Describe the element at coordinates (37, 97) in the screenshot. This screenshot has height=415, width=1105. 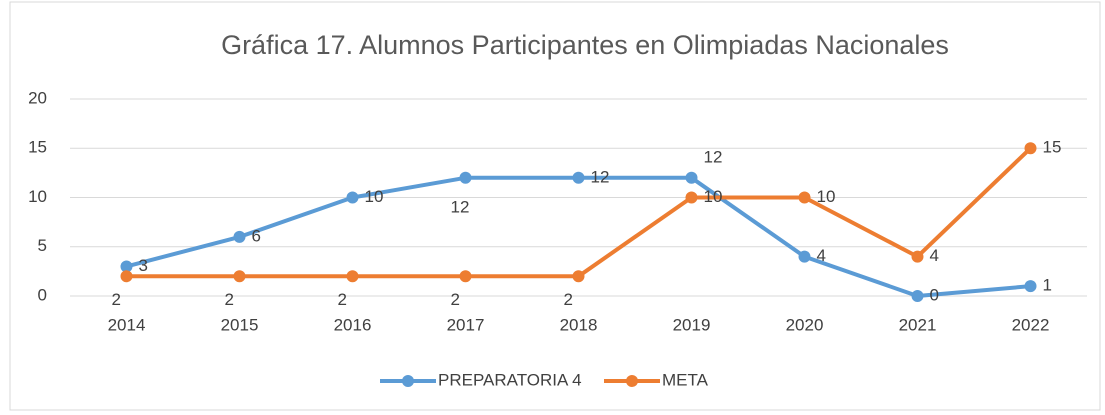
I see `y-tick-label: 20` at that location.